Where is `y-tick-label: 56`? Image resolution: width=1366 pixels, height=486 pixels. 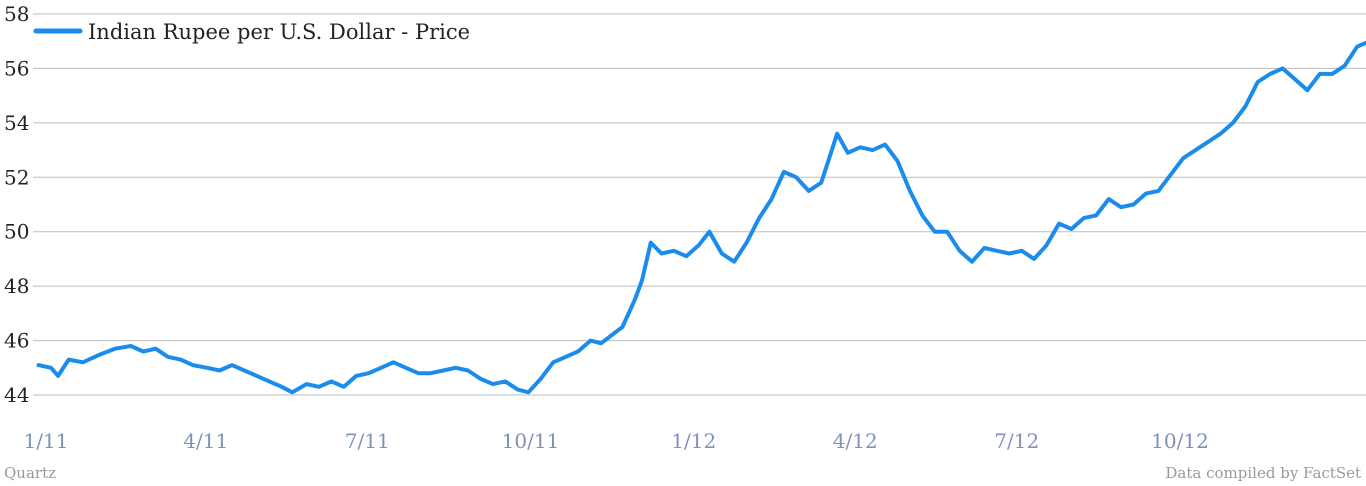
y-tick-label: 56 is located at coordinates (16, 68).